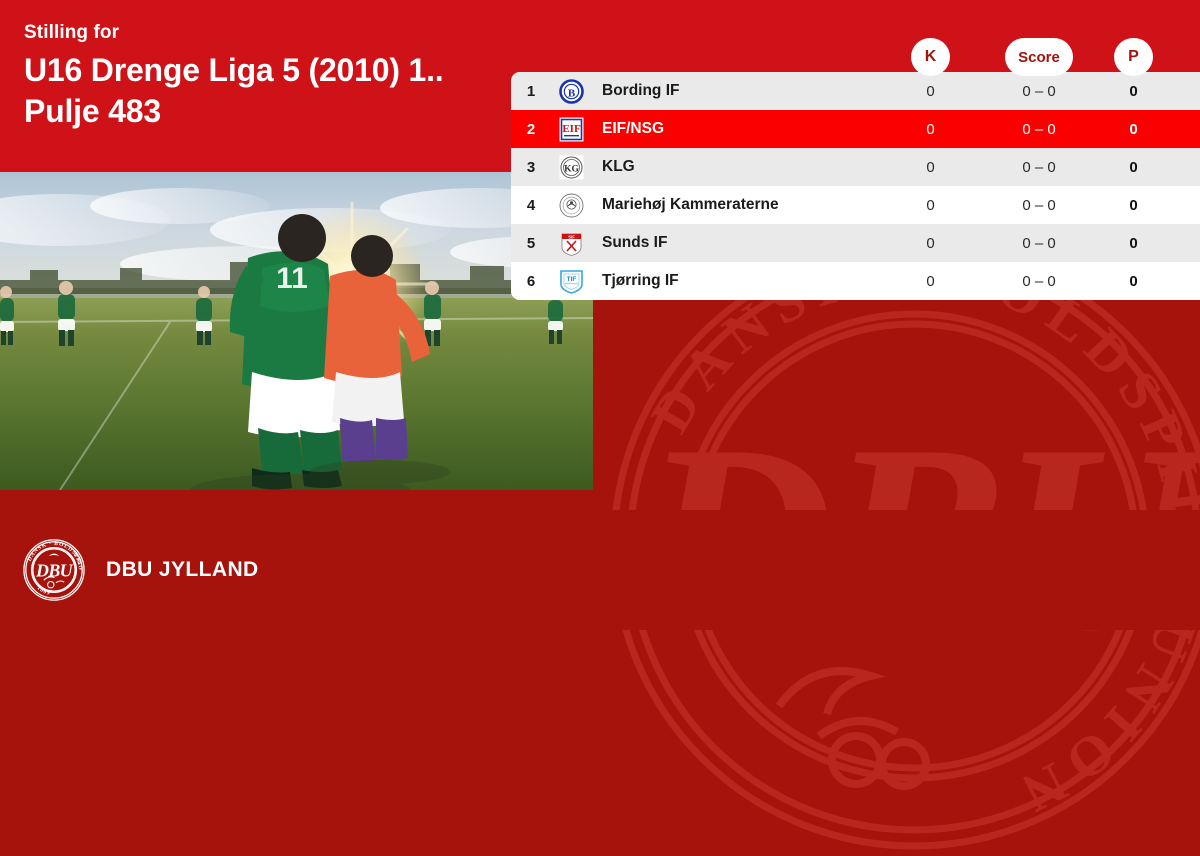 The image size is (1200, 856). What do you see at coordinates (531, 129) in the screenshot?
I see `row-rank: 2` at bounding box center [531, 129].